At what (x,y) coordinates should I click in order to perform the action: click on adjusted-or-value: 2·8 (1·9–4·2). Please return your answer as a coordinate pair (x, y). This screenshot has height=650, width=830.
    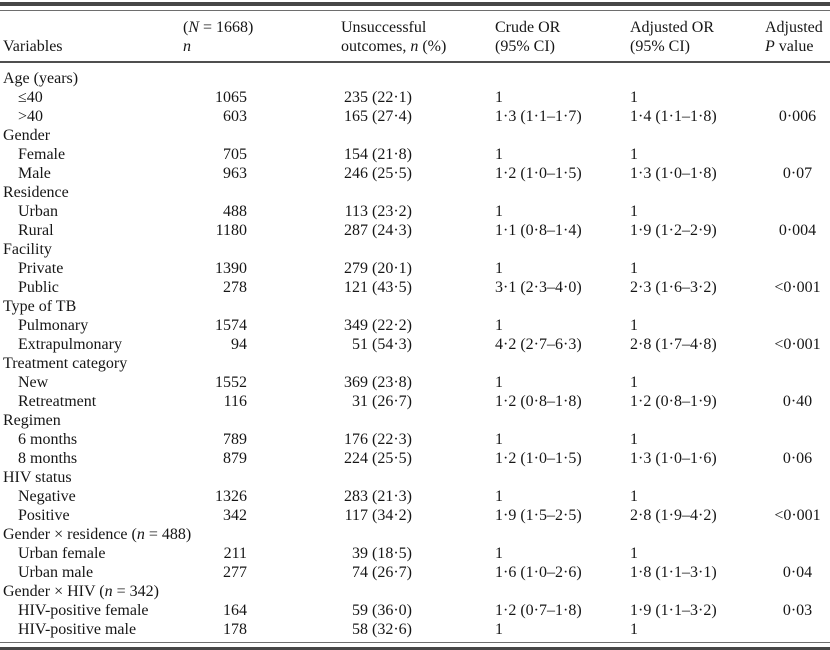
    Looking at the image, I should click on (673, 515).